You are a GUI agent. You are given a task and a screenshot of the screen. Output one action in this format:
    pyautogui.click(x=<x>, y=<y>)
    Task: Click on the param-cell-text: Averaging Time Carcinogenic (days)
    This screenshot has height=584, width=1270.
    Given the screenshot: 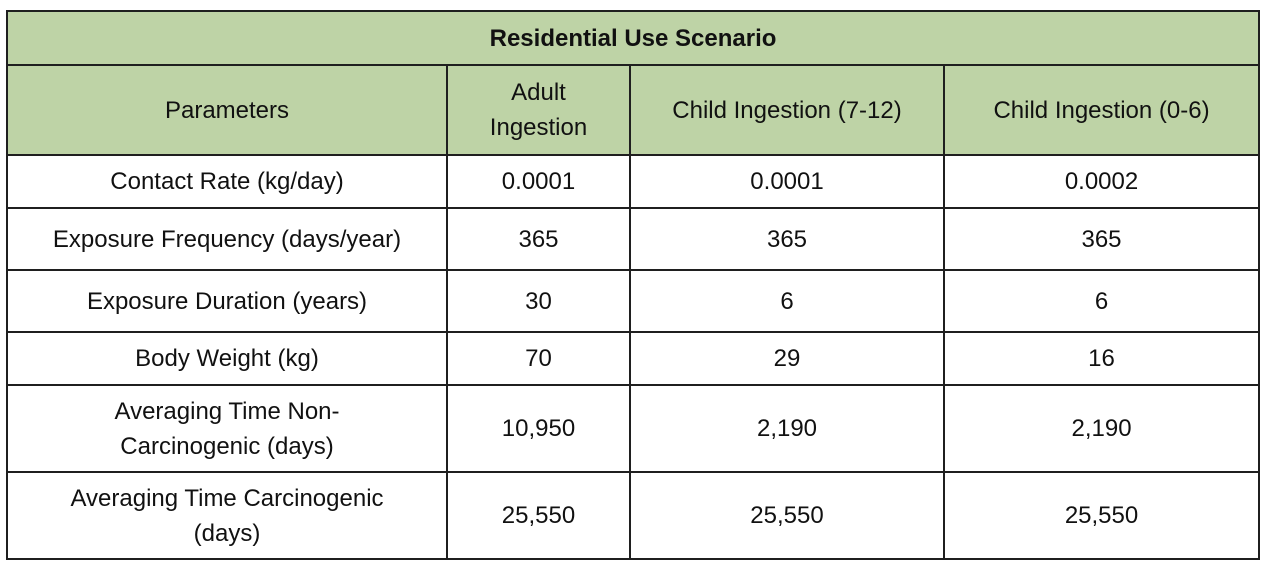 What is the action you would take?
    pyautogui.click(x=227, y=515)
    